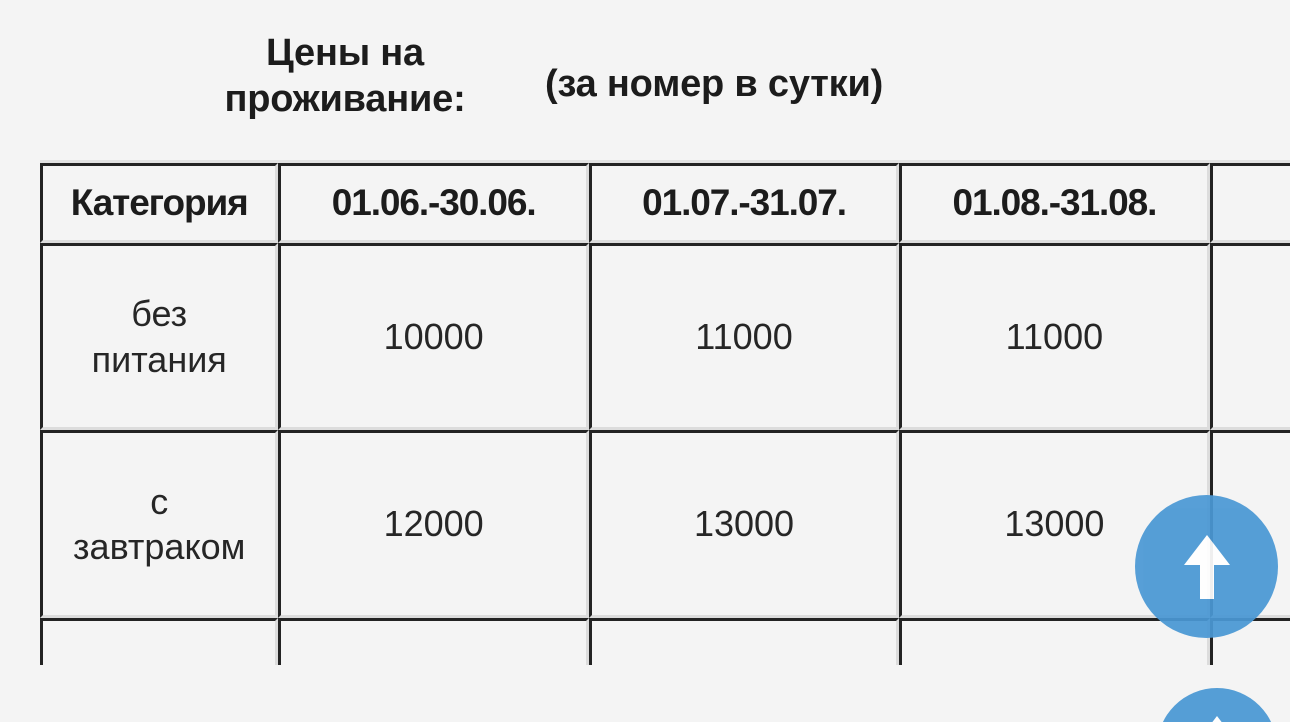 This screenshot has width=1290, height=722. I want to click on row-label-breakfast: с завтраком, so click(159, 524).